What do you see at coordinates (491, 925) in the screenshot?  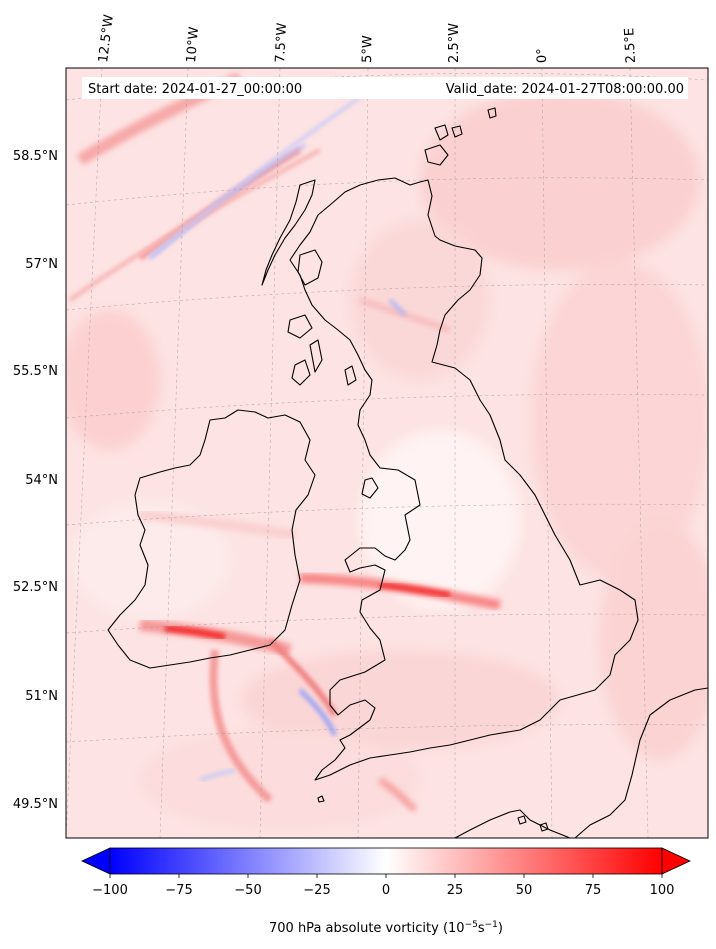 I see `colorbar-title-exp2: −1` at bounding box center [491, 925].